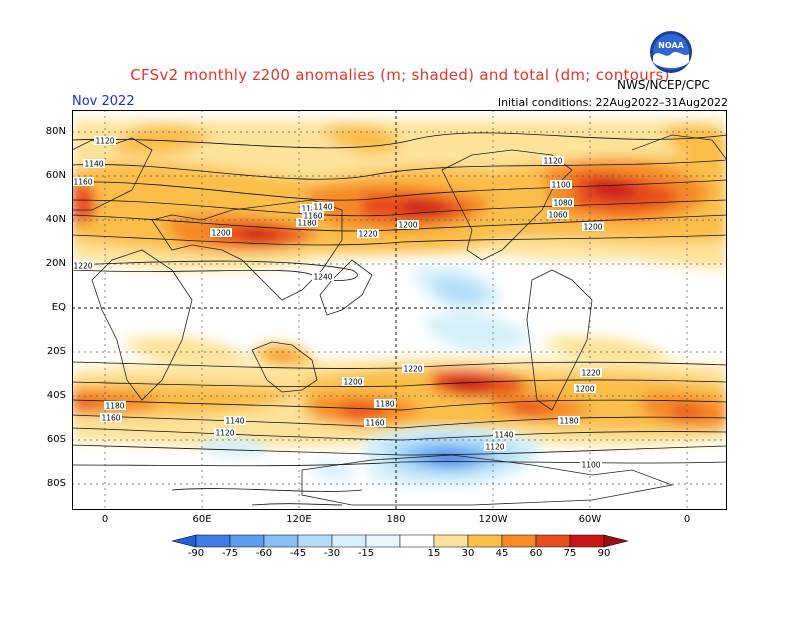  Describe the element at coordinates (502, 553) in the screenshot. I see `colorbar-label: 45` at that location.